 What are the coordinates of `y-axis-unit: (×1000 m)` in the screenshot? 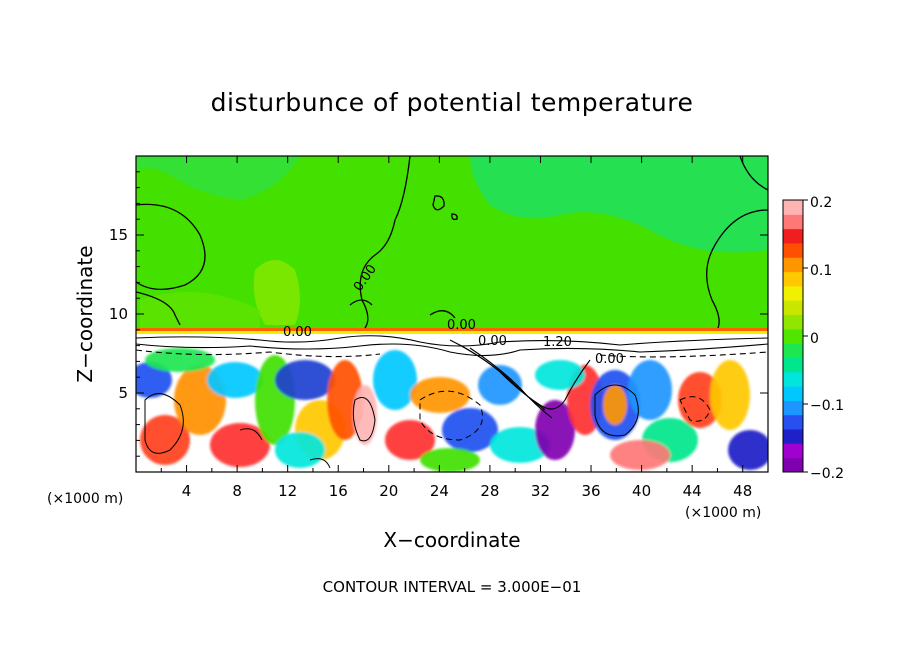 It's located at (85, 499).